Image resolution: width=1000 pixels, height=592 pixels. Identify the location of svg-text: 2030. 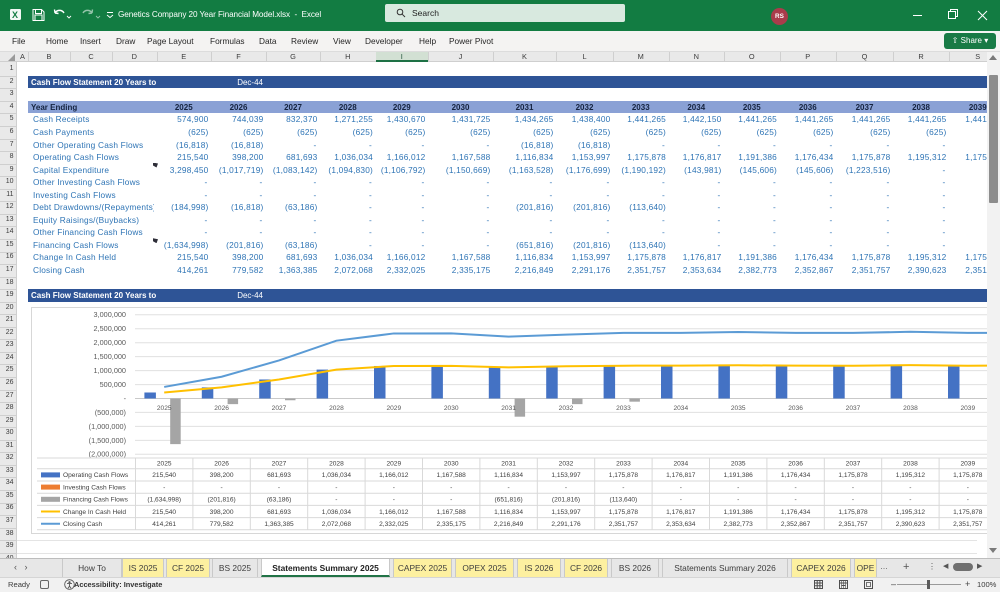
(451, 408).